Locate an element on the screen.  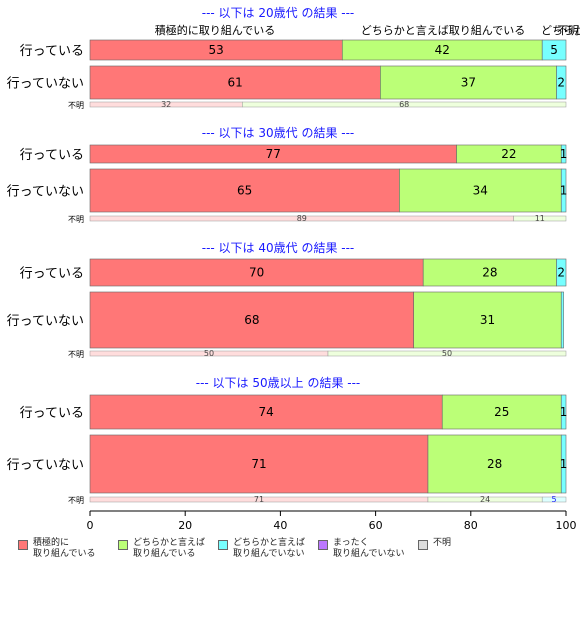
legend-label: どちらかと言えば 取り組んでいる is located at coordinates (169, 548).